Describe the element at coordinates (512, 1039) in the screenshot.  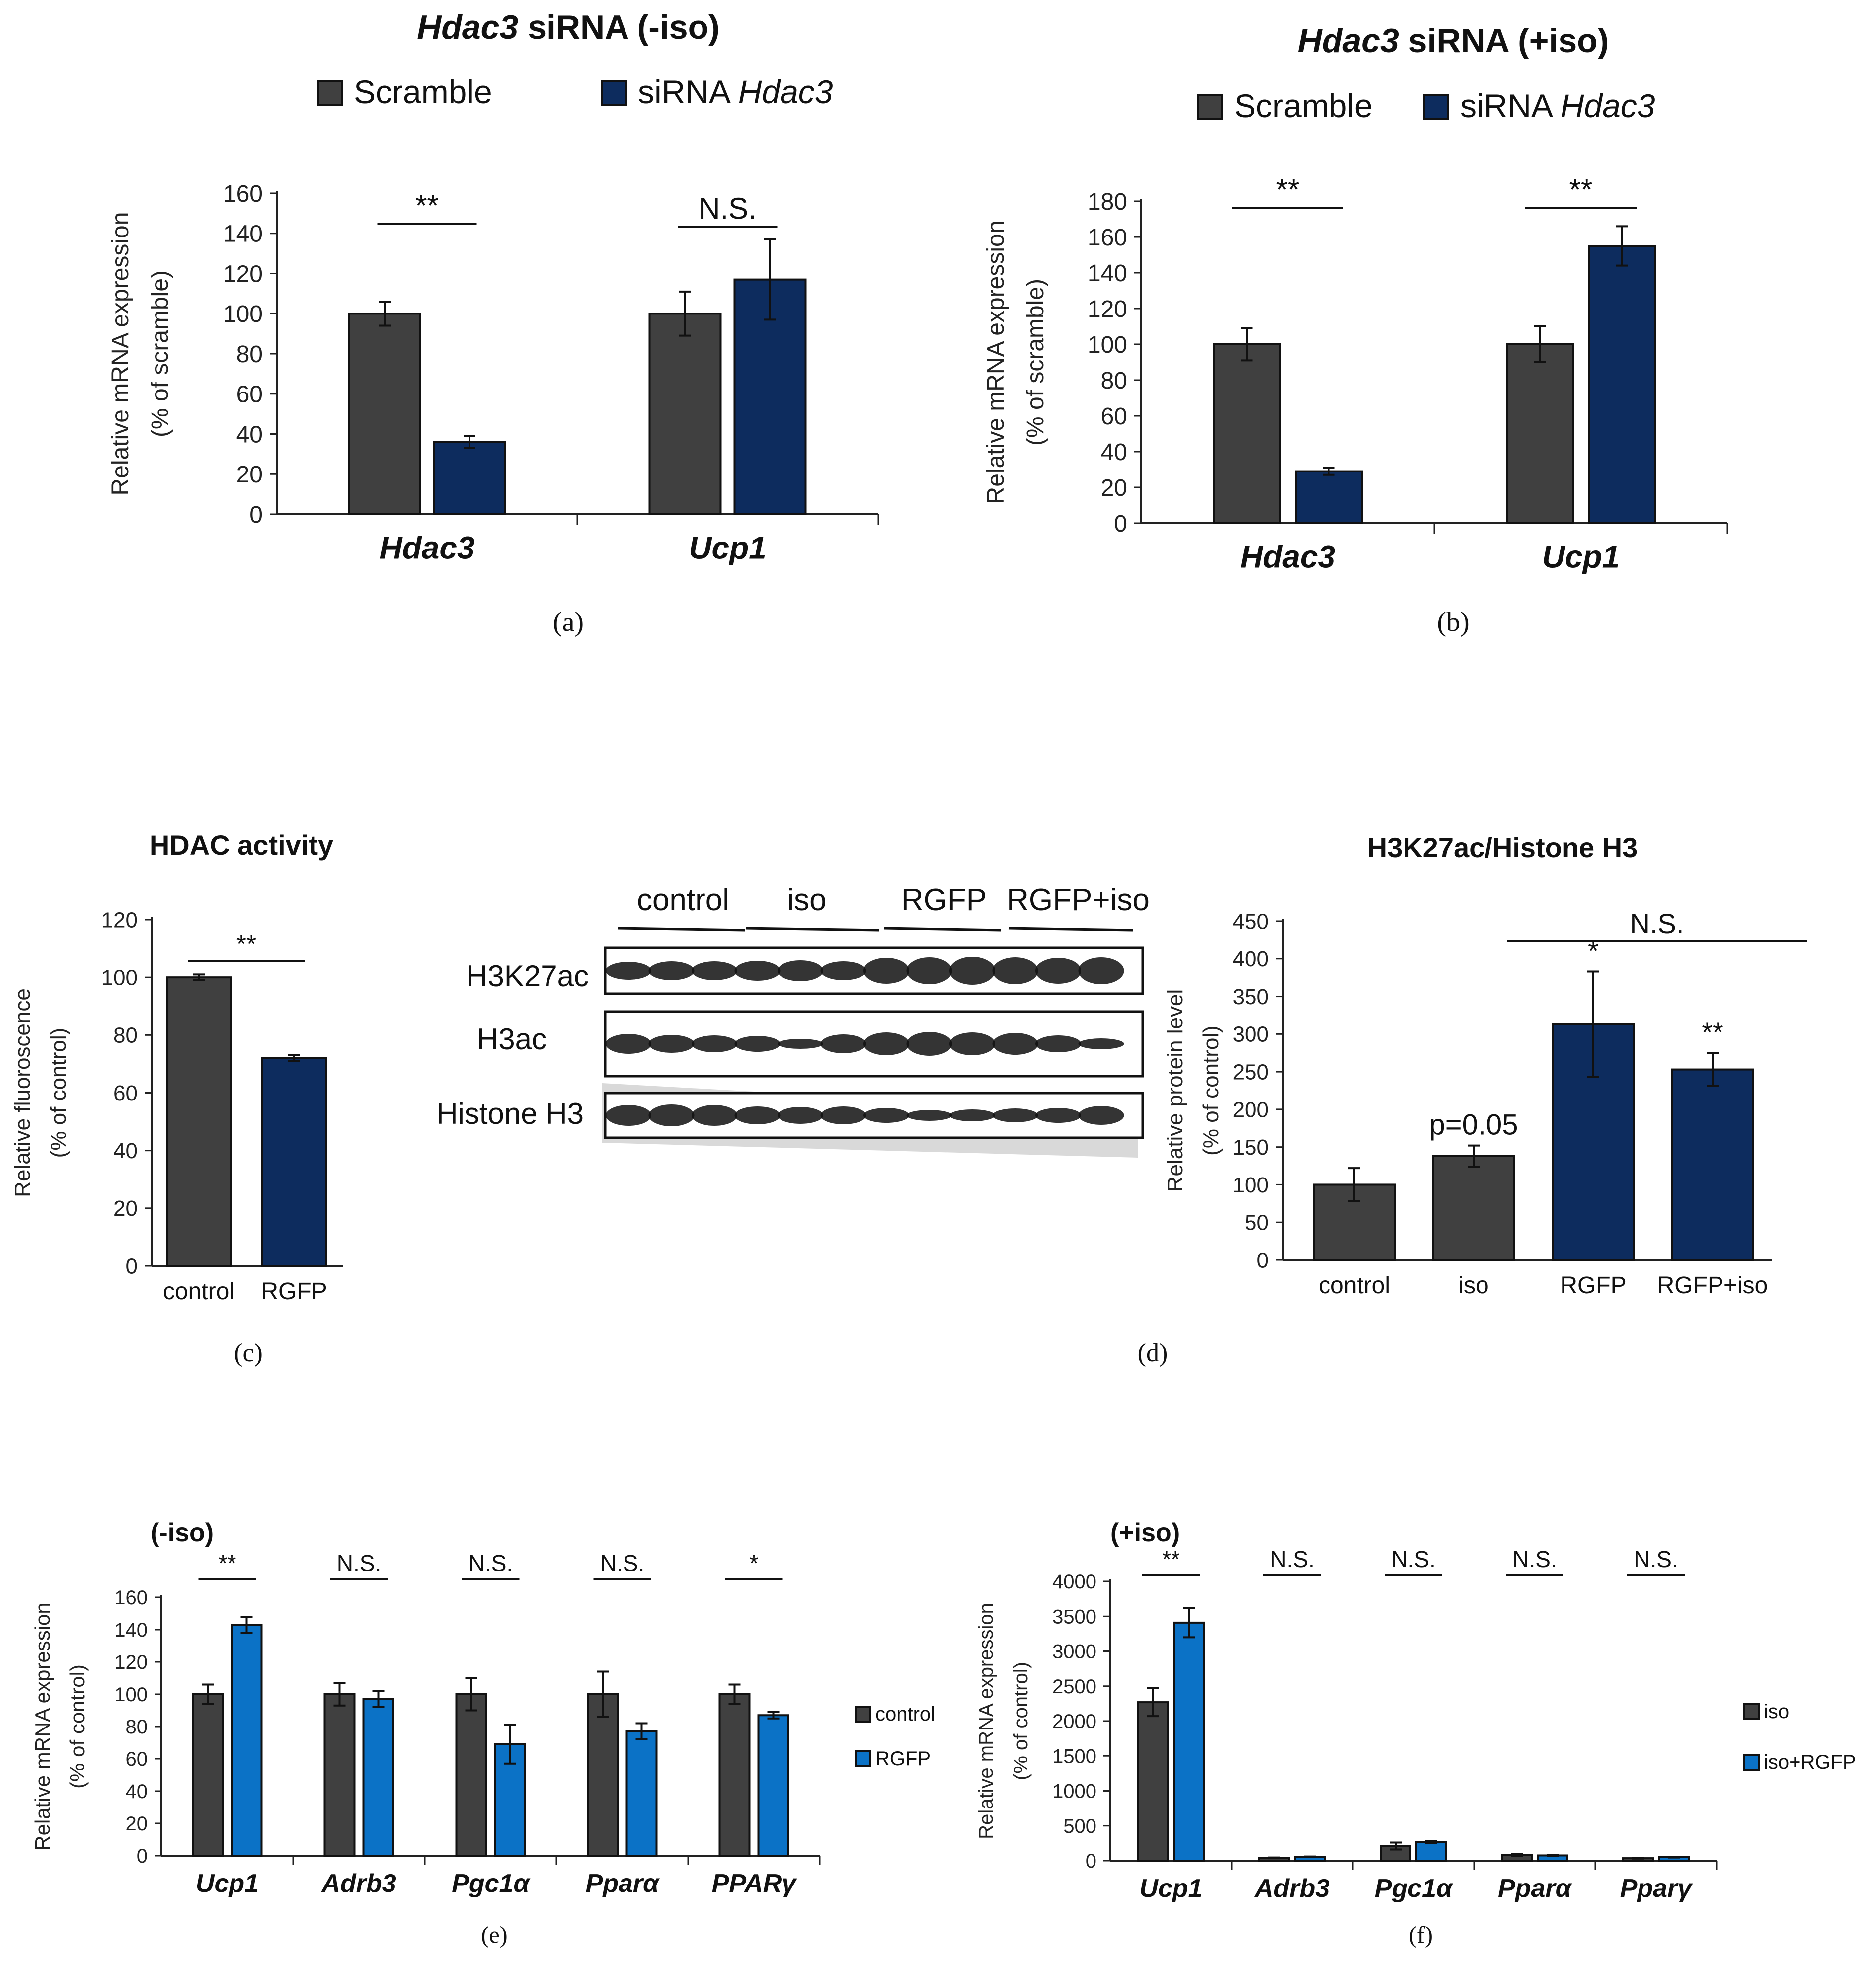
I see `blot-row-label: H3ac` at that location.